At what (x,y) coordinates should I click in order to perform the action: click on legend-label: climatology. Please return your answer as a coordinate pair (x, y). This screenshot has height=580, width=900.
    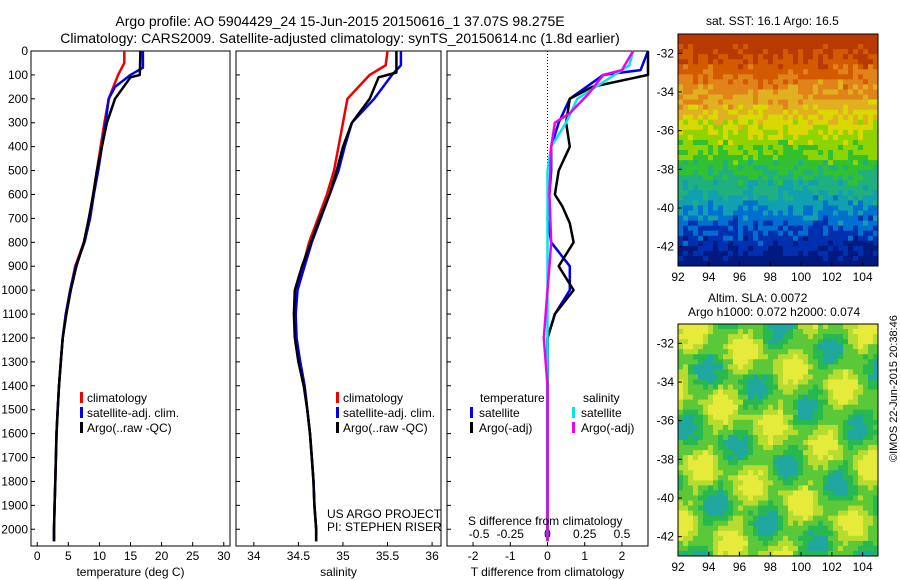
    Looking at the image, I should click on (373, 398).